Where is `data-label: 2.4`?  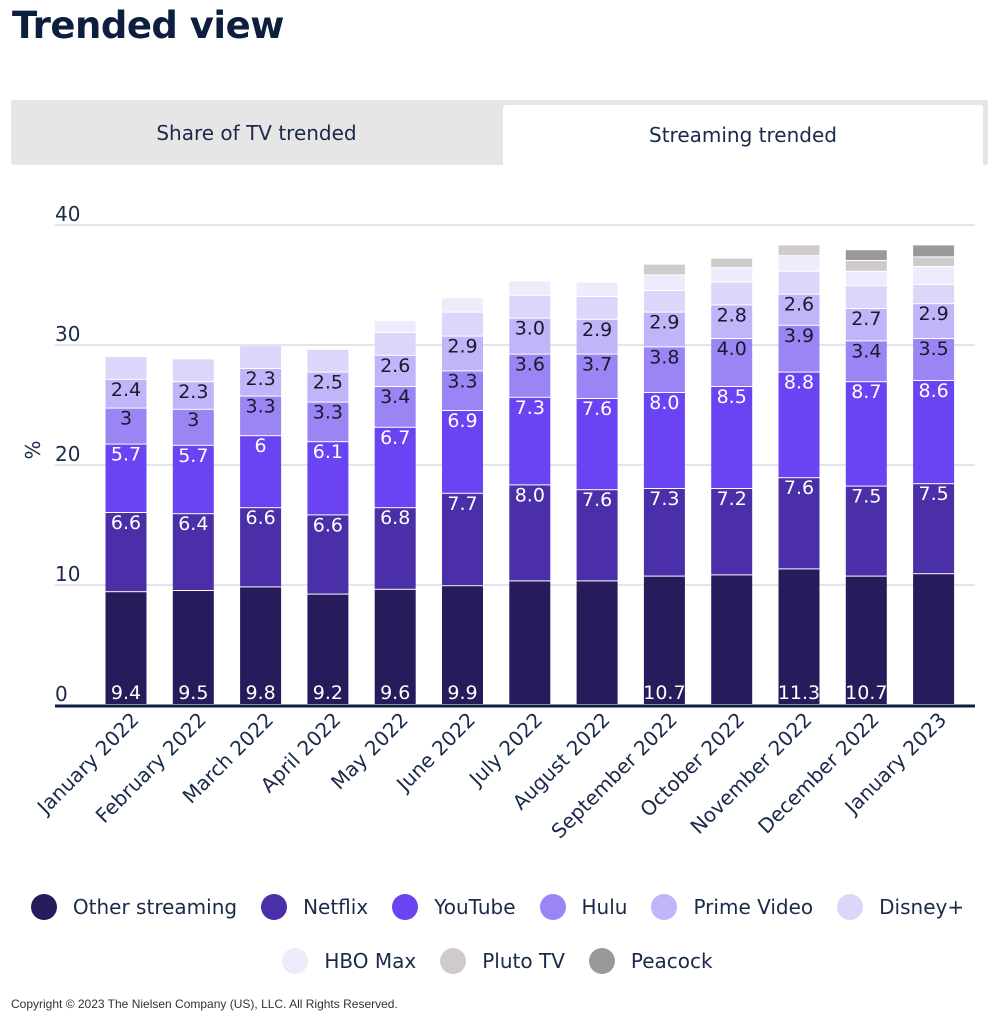
data-label: 2.4 is located at coordinates (126, 390).